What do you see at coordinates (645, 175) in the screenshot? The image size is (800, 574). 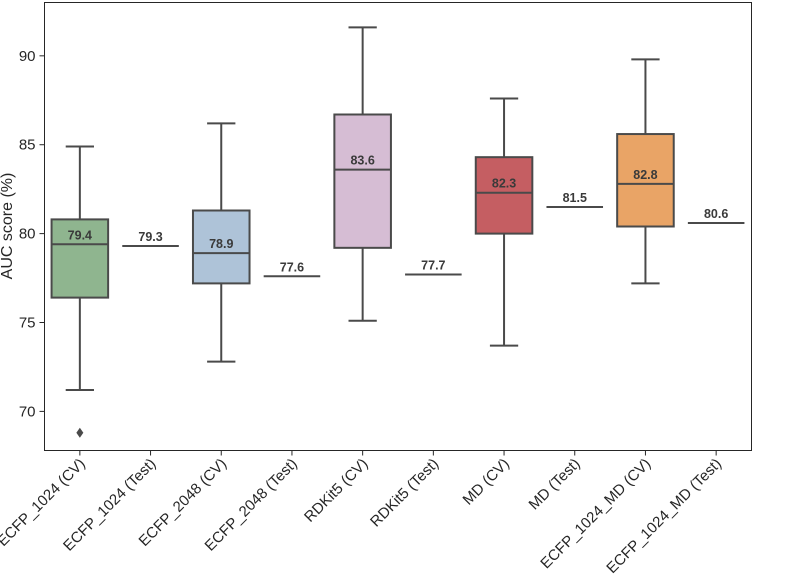 I see `median-value-label: 82.8` at bounding box center [645, 175].